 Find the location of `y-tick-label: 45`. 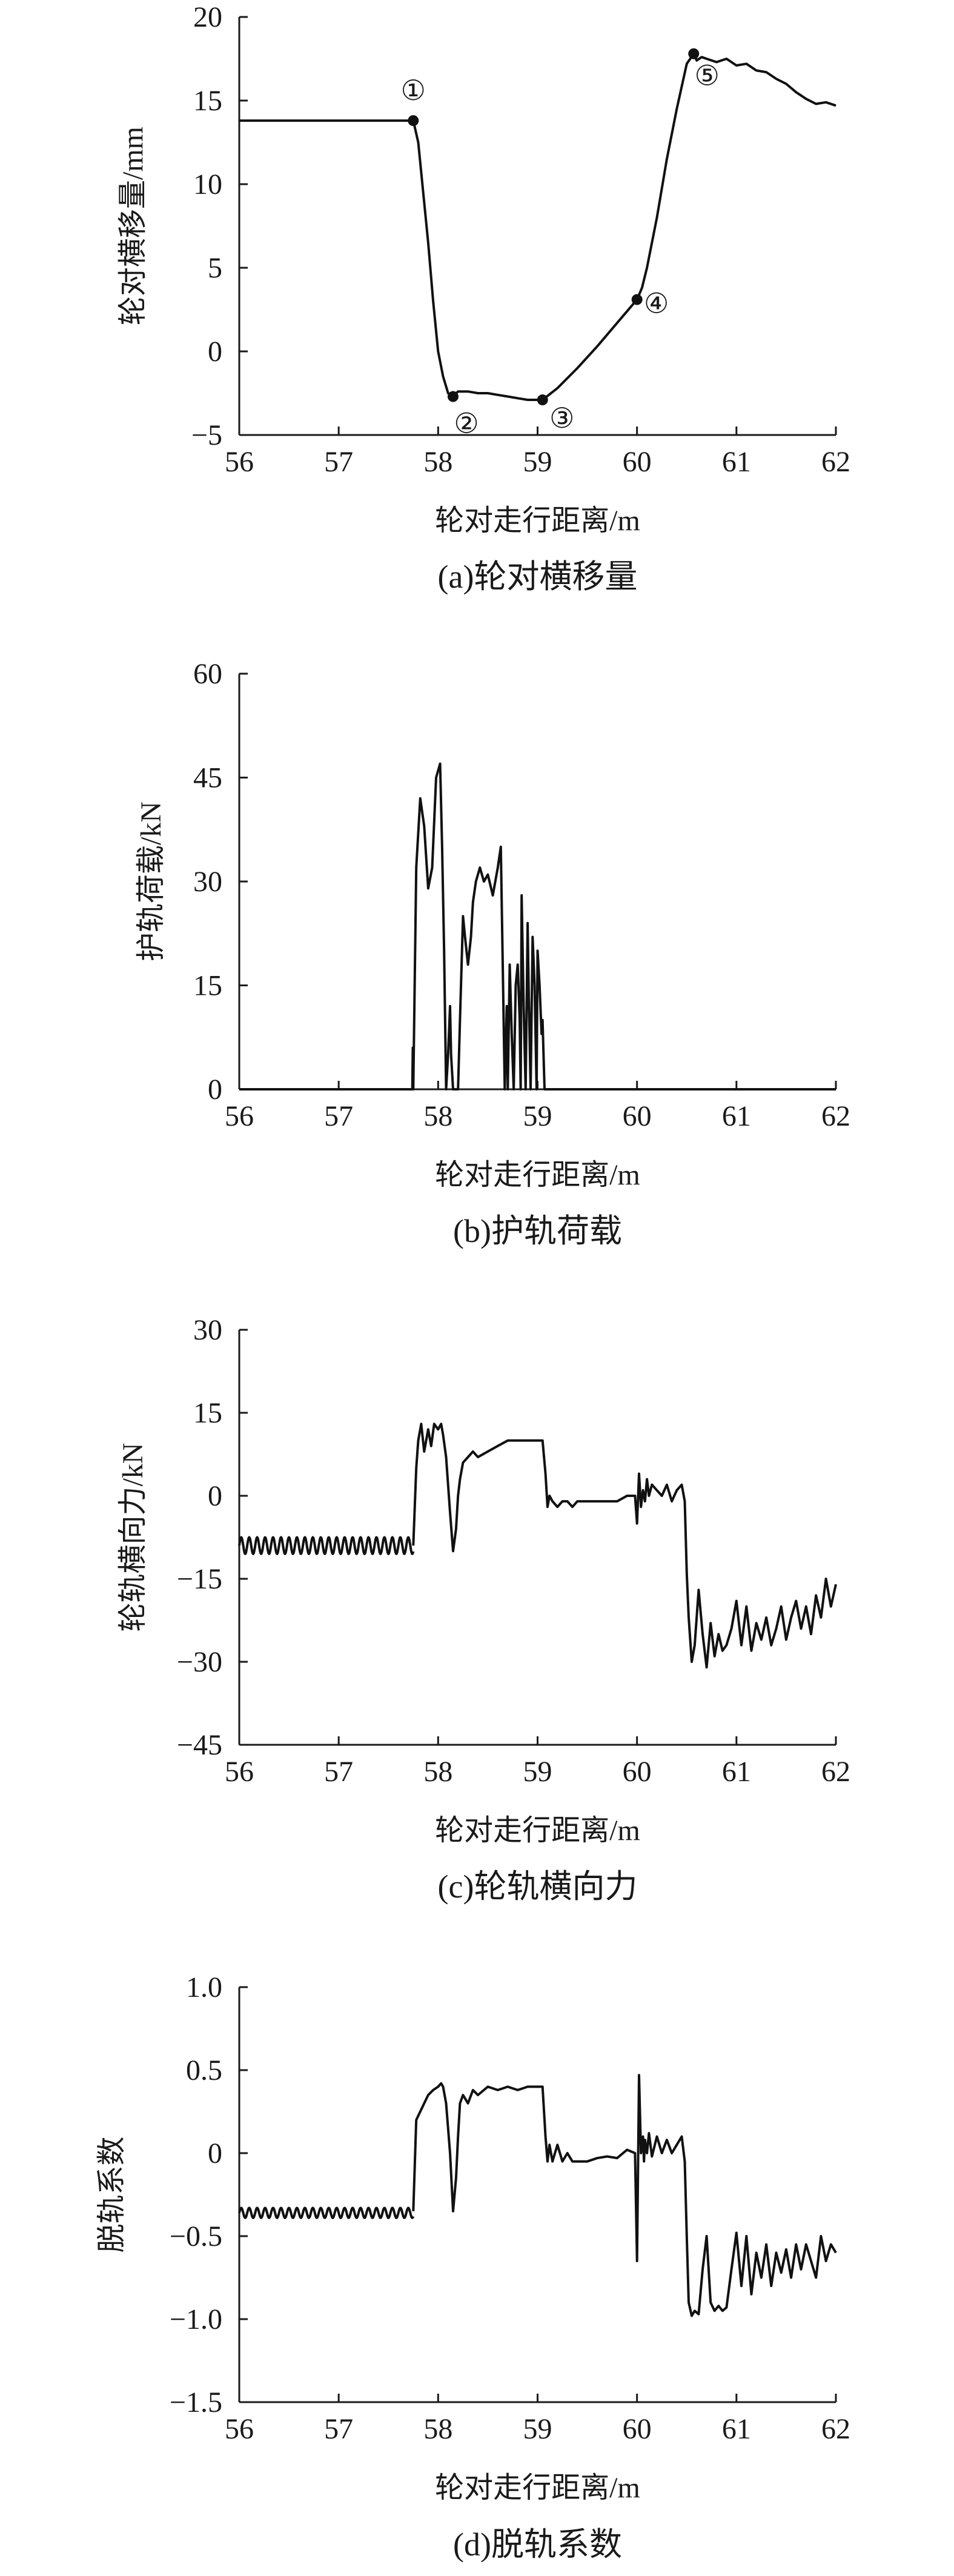

y-tick-label: 45 is located at coordinates (207, 778).